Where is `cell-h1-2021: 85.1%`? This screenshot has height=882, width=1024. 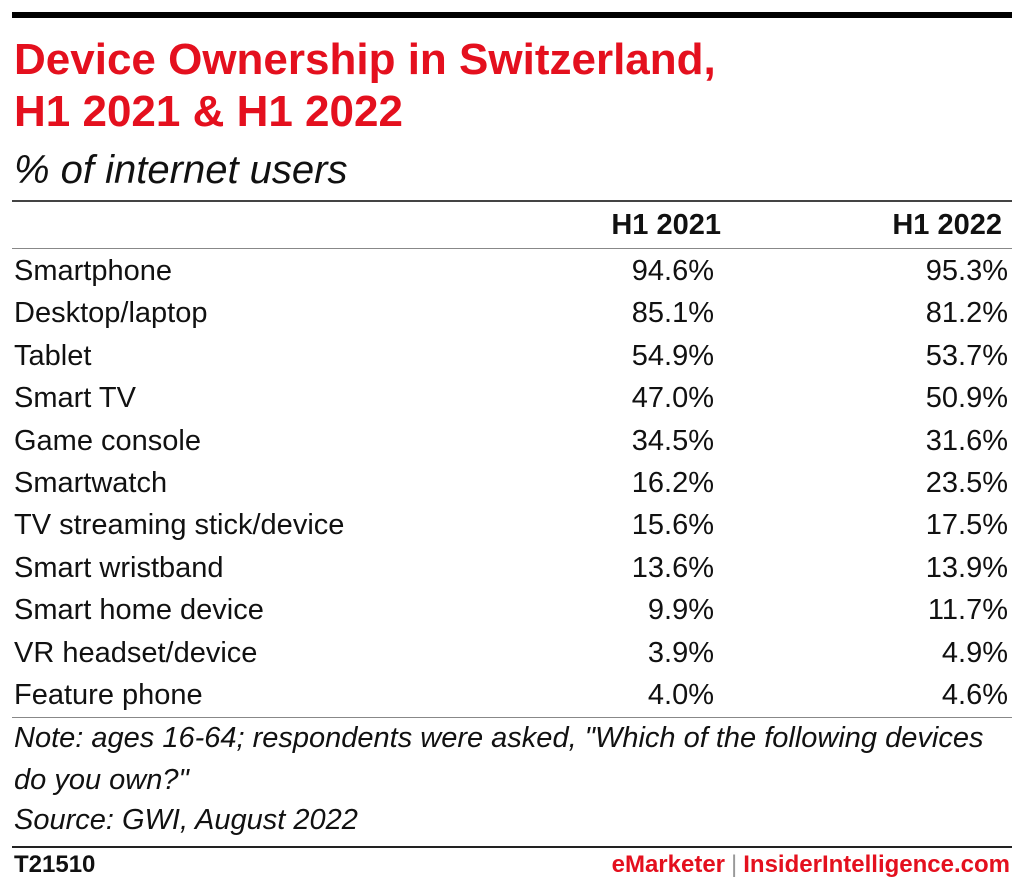 cell-h1-2021: 85.1% is located at coordinates (672, 313).